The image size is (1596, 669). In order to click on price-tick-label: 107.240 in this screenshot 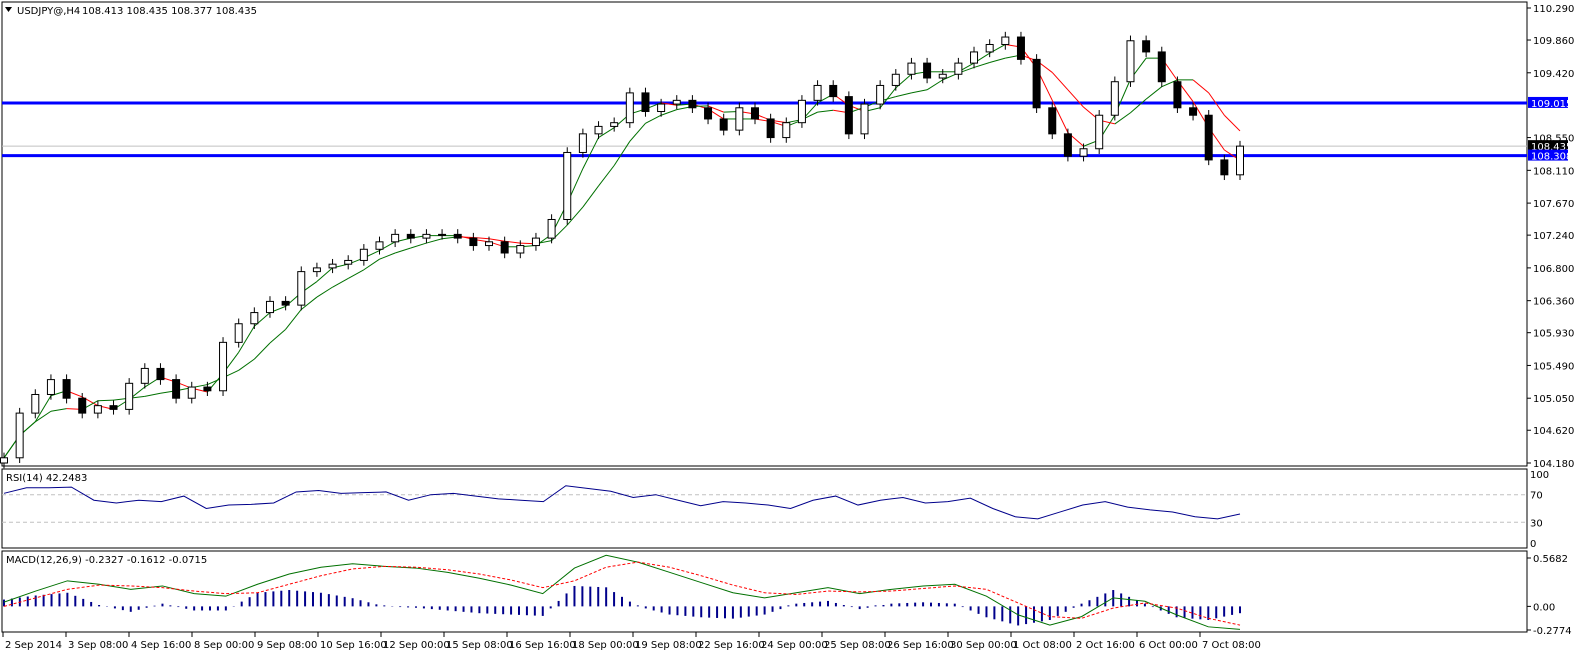, I will do `click(1553, 236)`.